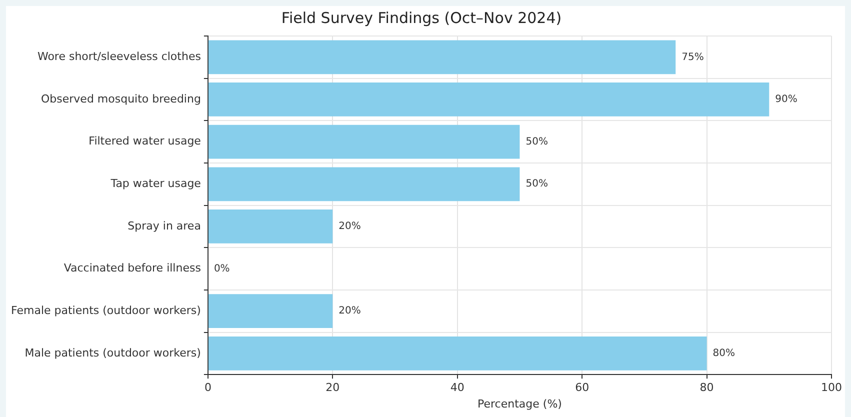  What do you see at coordinates (582, 387) in the screenshot?
I see `x-tick-label: 60` at bounding box center [582, 387].